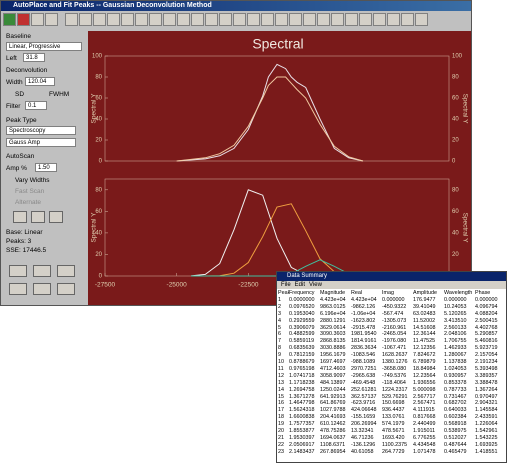 Image resolution: width=511 pixels, height=466 pixels. Describe the element at coordinates (333, 341) in the screenshot. I see `table-cell: 2868.8135` at that location.